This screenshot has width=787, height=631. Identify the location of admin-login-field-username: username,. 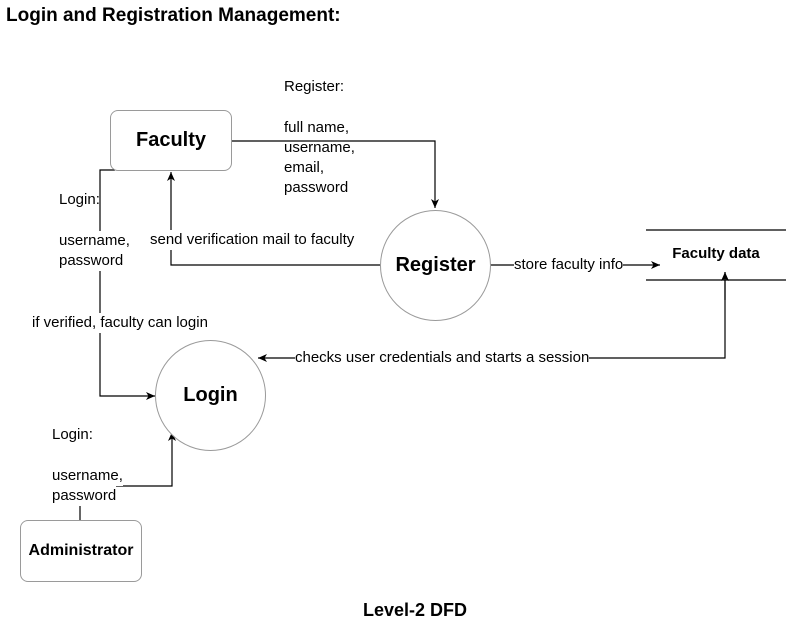
(87, 476).